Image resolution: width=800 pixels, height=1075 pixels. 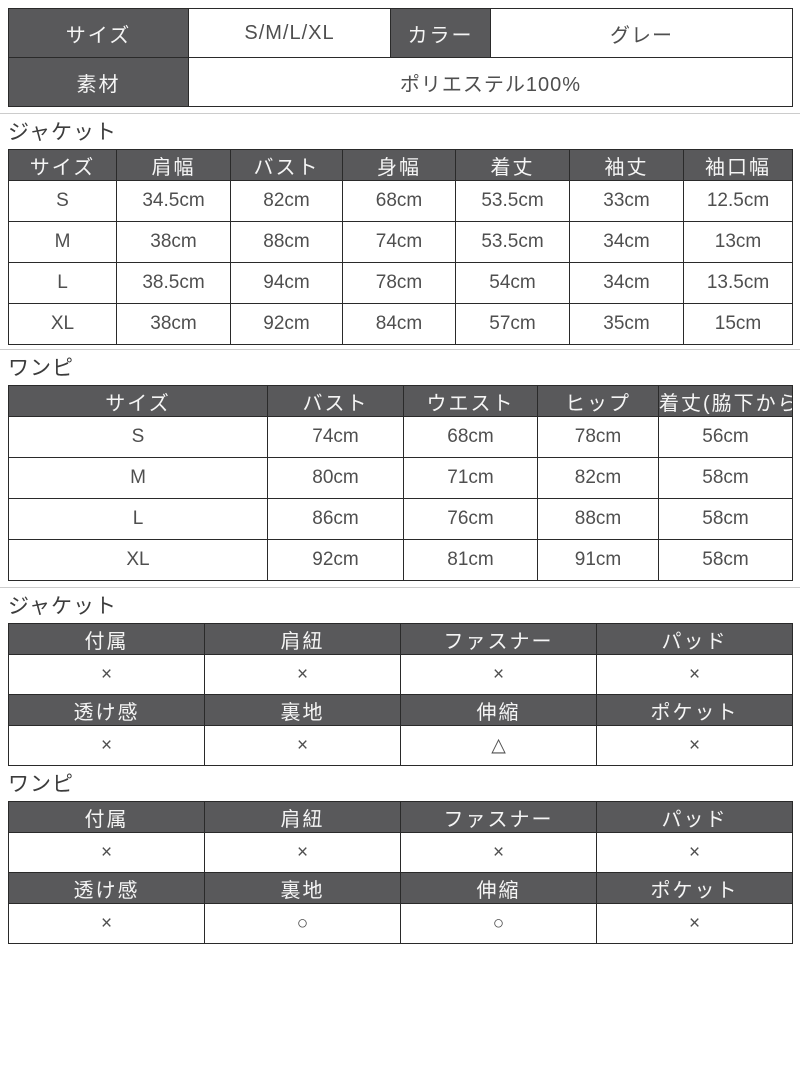 I want to click on data-cell: 34.5cm, so click(x=173, y=201).